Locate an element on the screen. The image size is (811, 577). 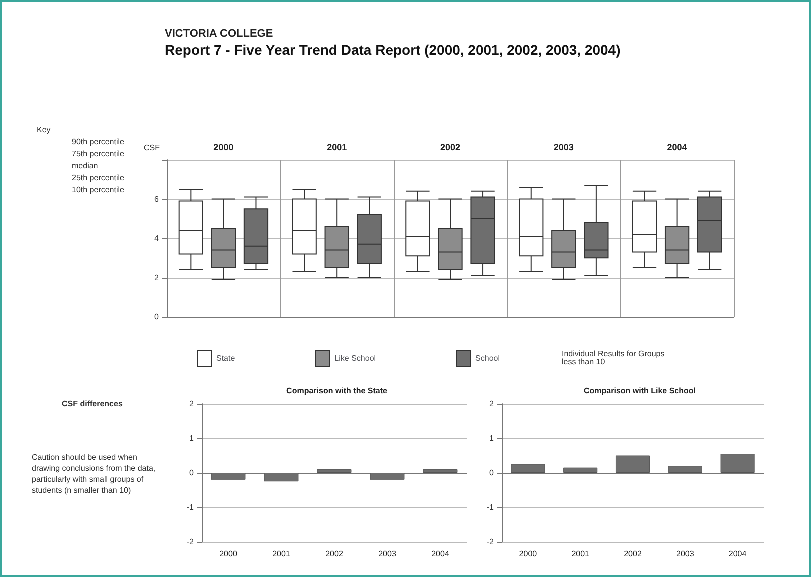
chart-title: Report 7 - Five Year Trend Data Report (2000, 2001, 2002, 2003, 2004) is located at coordinates (393, 50).